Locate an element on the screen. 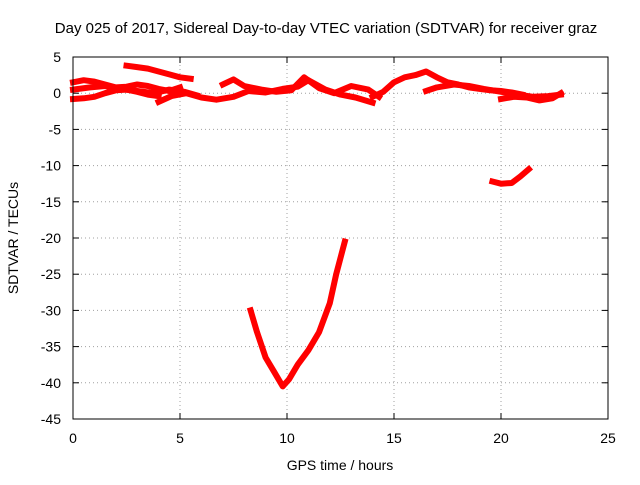 The width and height of the screenshot is (640, 485). x-tick-label: 10 is located at coordinates (287, 438).